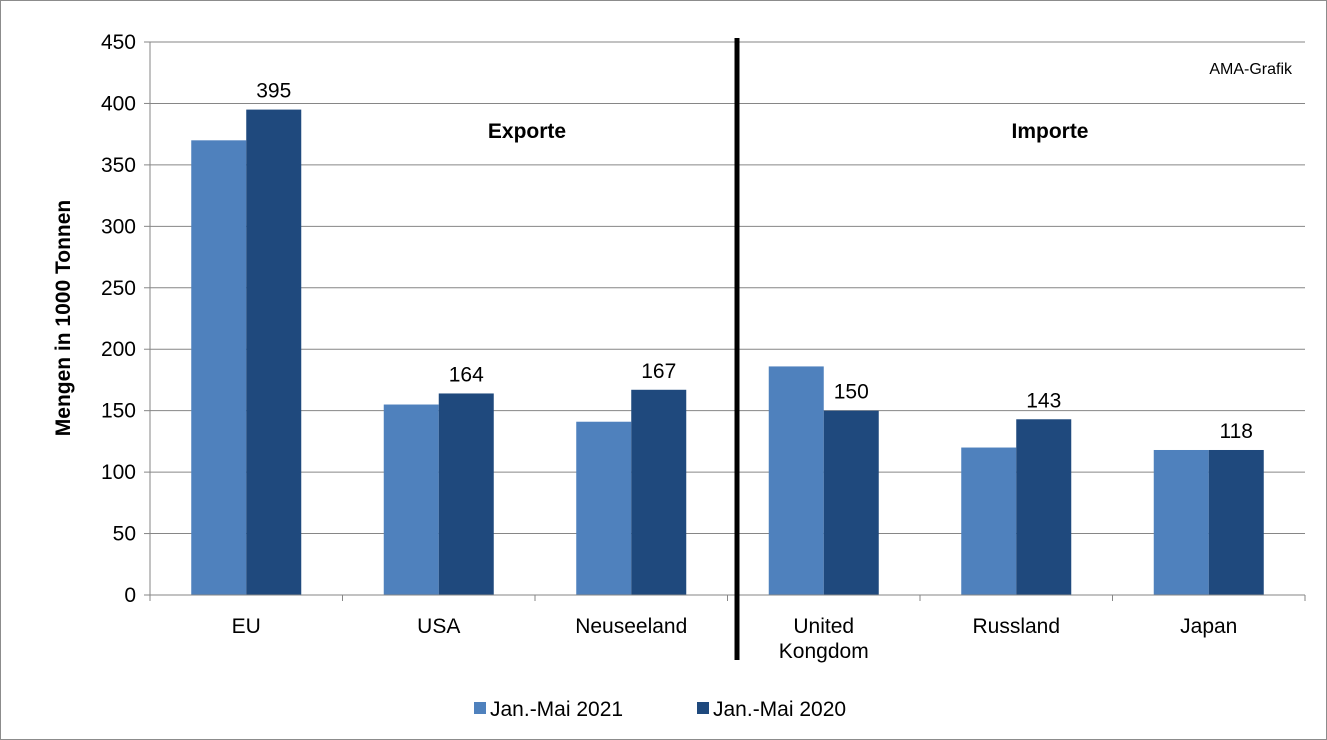 The height and width of the screenshot is (740, 1327). I want to click on x-tick-label: USA, so click(438, 626).